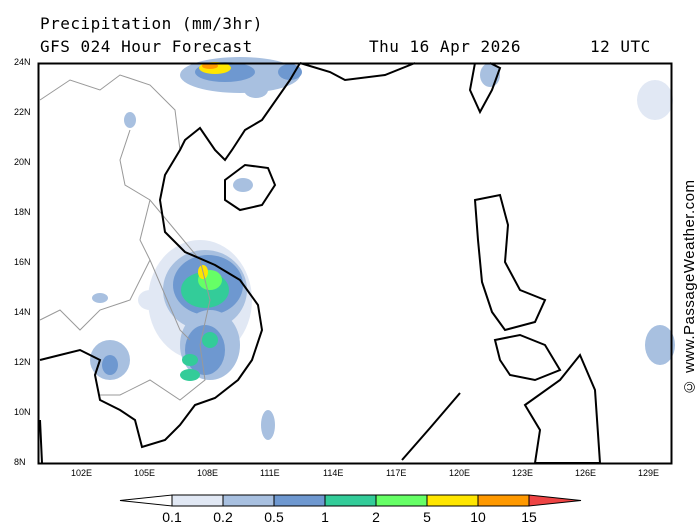 The height and width of the screenshot is (525, 700). I want to click on legend-label: 0.2, so click(223, 517).